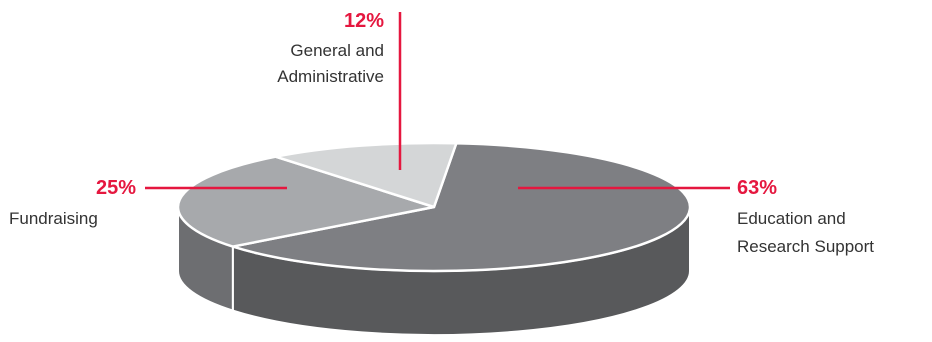 Image resolution: width=932 pixels, height=342 pixels. What do you see at coordinates (805, 246) in the screenshot?
I see `slice-label-education-line2: Research Support` at bounding box center [805, 246].